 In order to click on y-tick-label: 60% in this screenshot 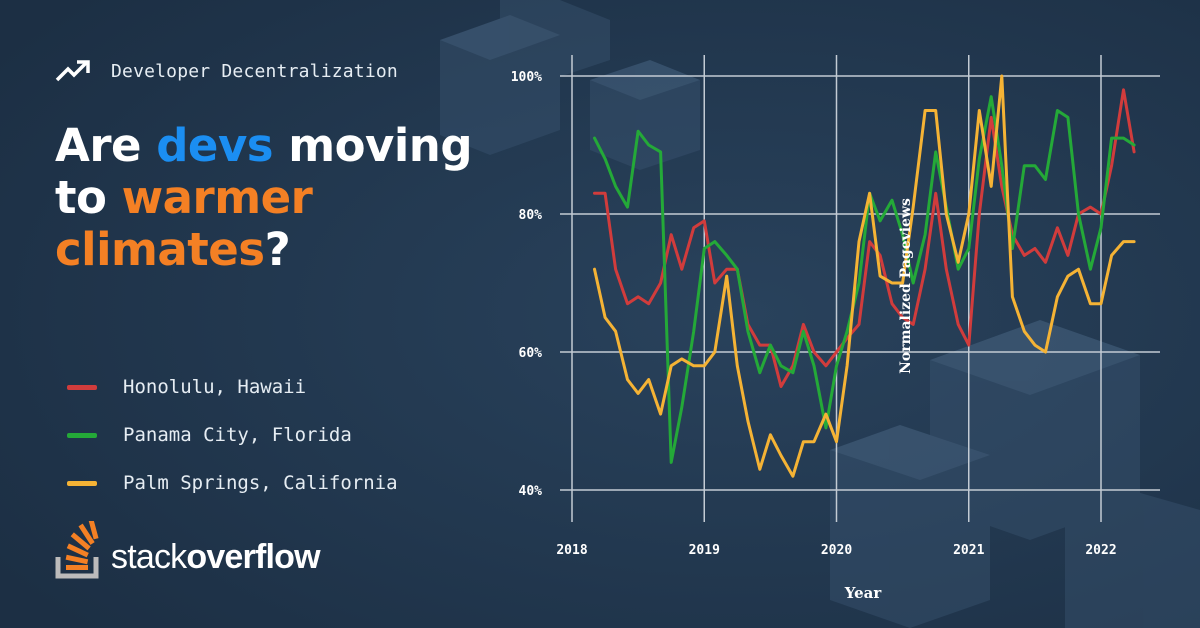, I will do `click(531, 353)`.